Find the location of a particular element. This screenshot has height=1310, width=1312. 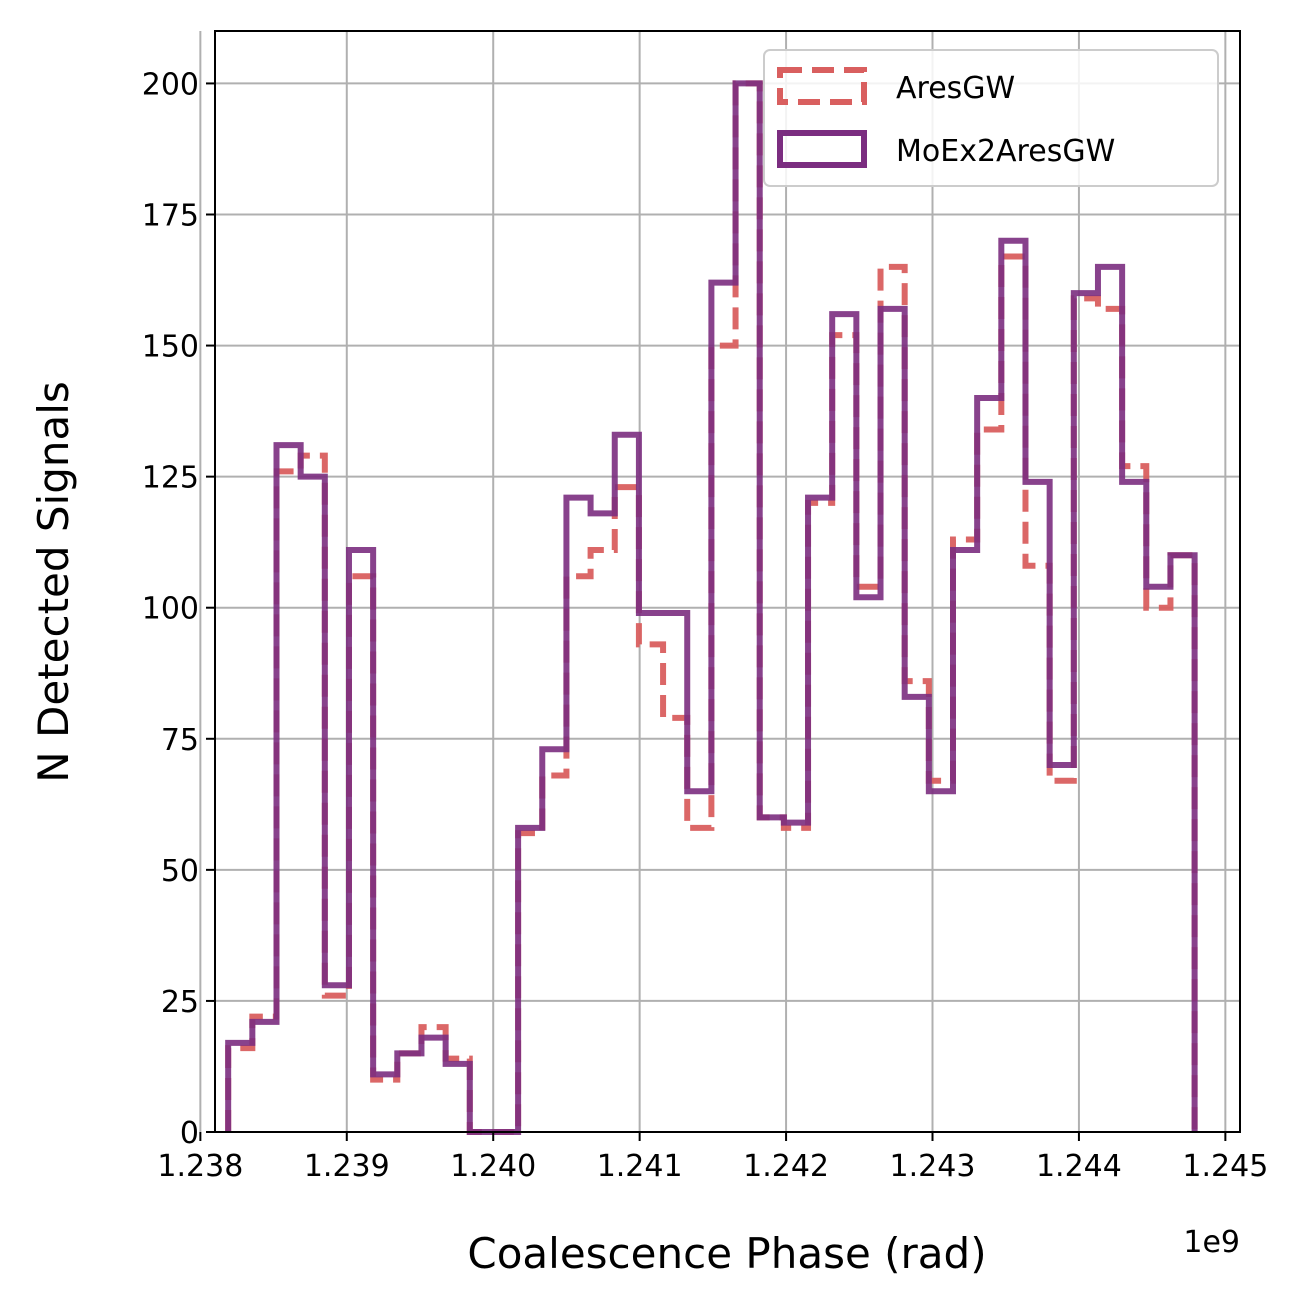

legend-frame is located at coordinates (991, 118).